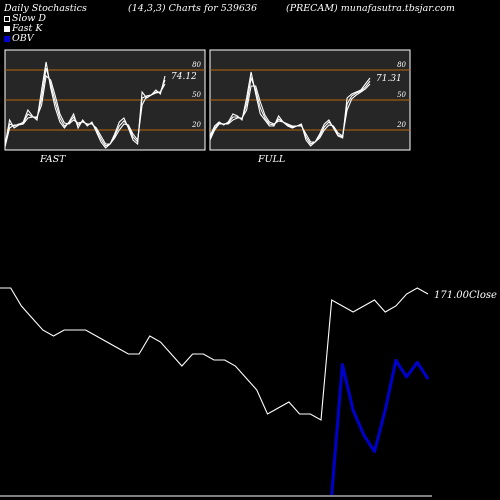 This screenshot has height=500, width=500. Describe the element at coordinates (389, 79) in the screenshot. I see `full-last-value-label: 71.31` at that location.